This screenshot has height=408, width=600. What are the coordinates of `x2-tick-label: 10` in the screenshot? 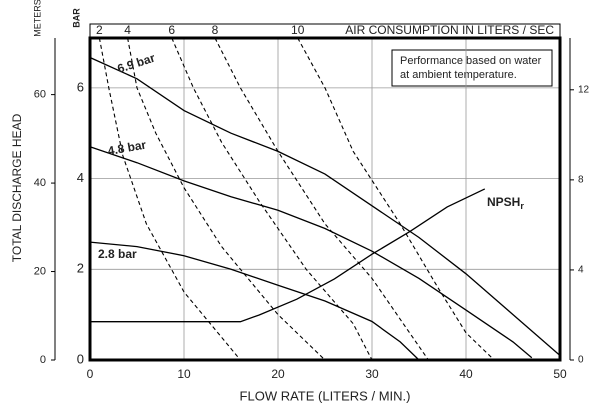 It's located at (298, 30).